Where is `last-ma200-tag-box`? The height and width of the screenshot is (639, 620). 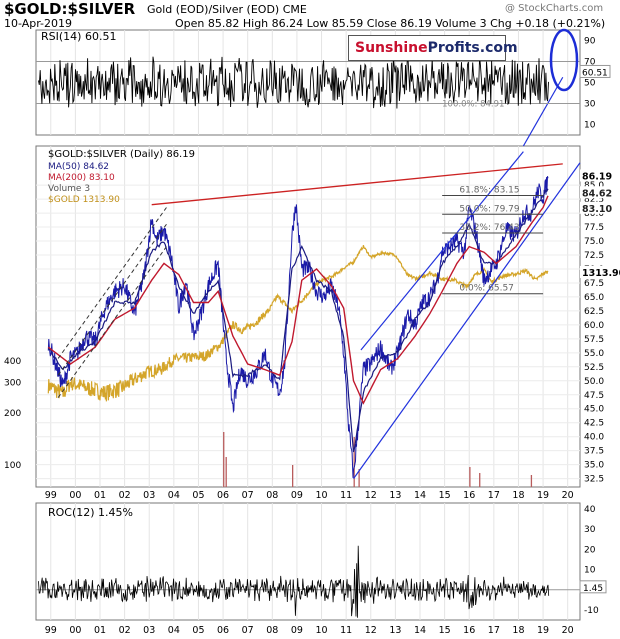 last-ma200-tag-box is located at coordinates (596, 207).